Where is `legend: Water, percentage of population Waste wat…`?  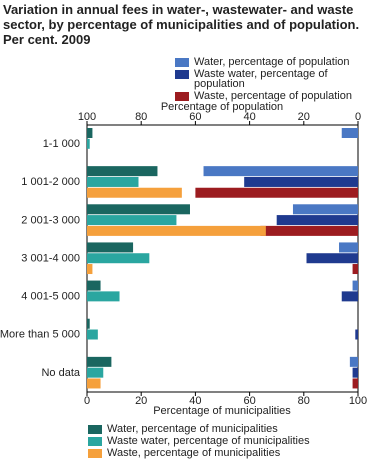 legend: Water, percentage of population Waste wat… is located at coordinates (272, 80).